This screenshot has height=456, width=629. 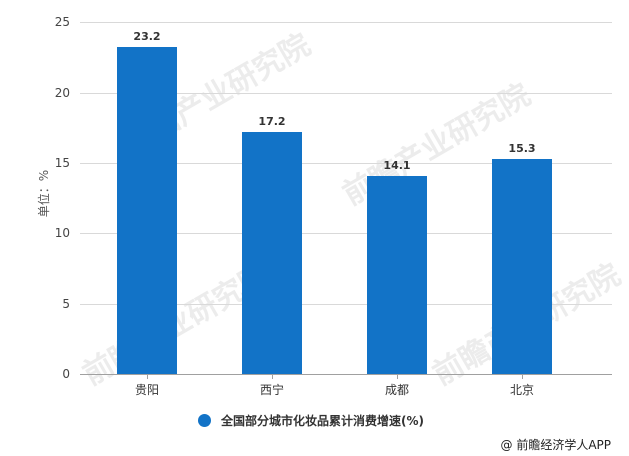 What do you see at coordinates (66, 304) in the screenshot?
I see `y-tick: 5` at bounding box center [66, 304].